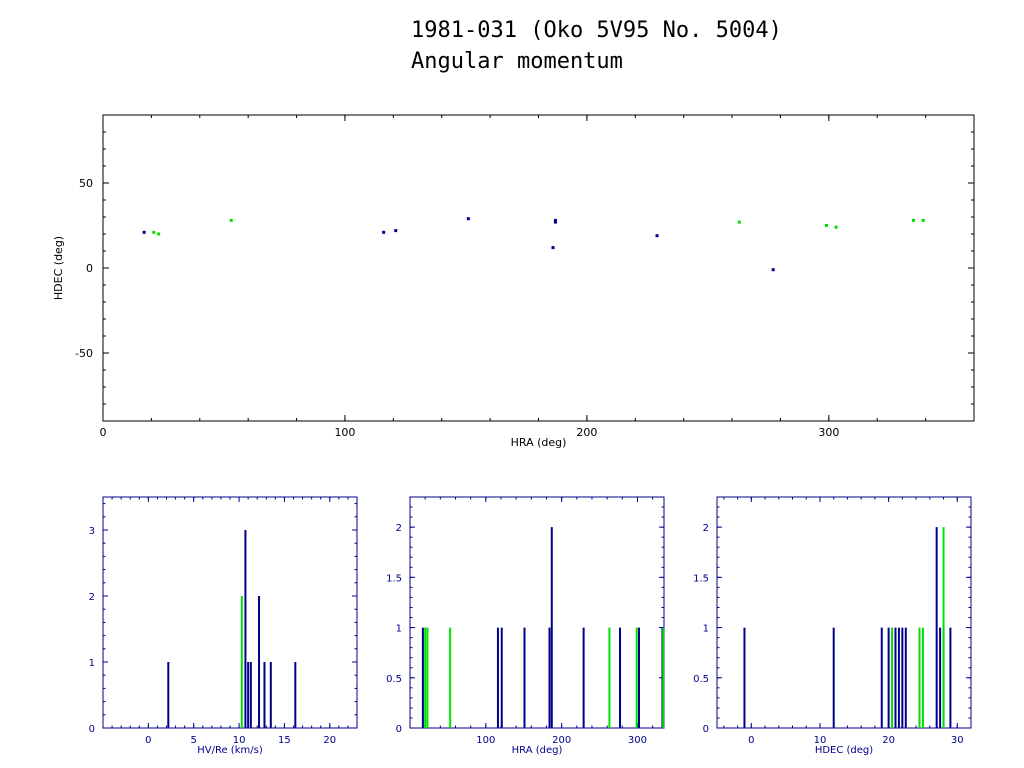 The width and height of the screenshot is (1024, 768). Describe the element at coordinates (86, 183) in the screenshot. I see `y-tick-label: 50` at that location.